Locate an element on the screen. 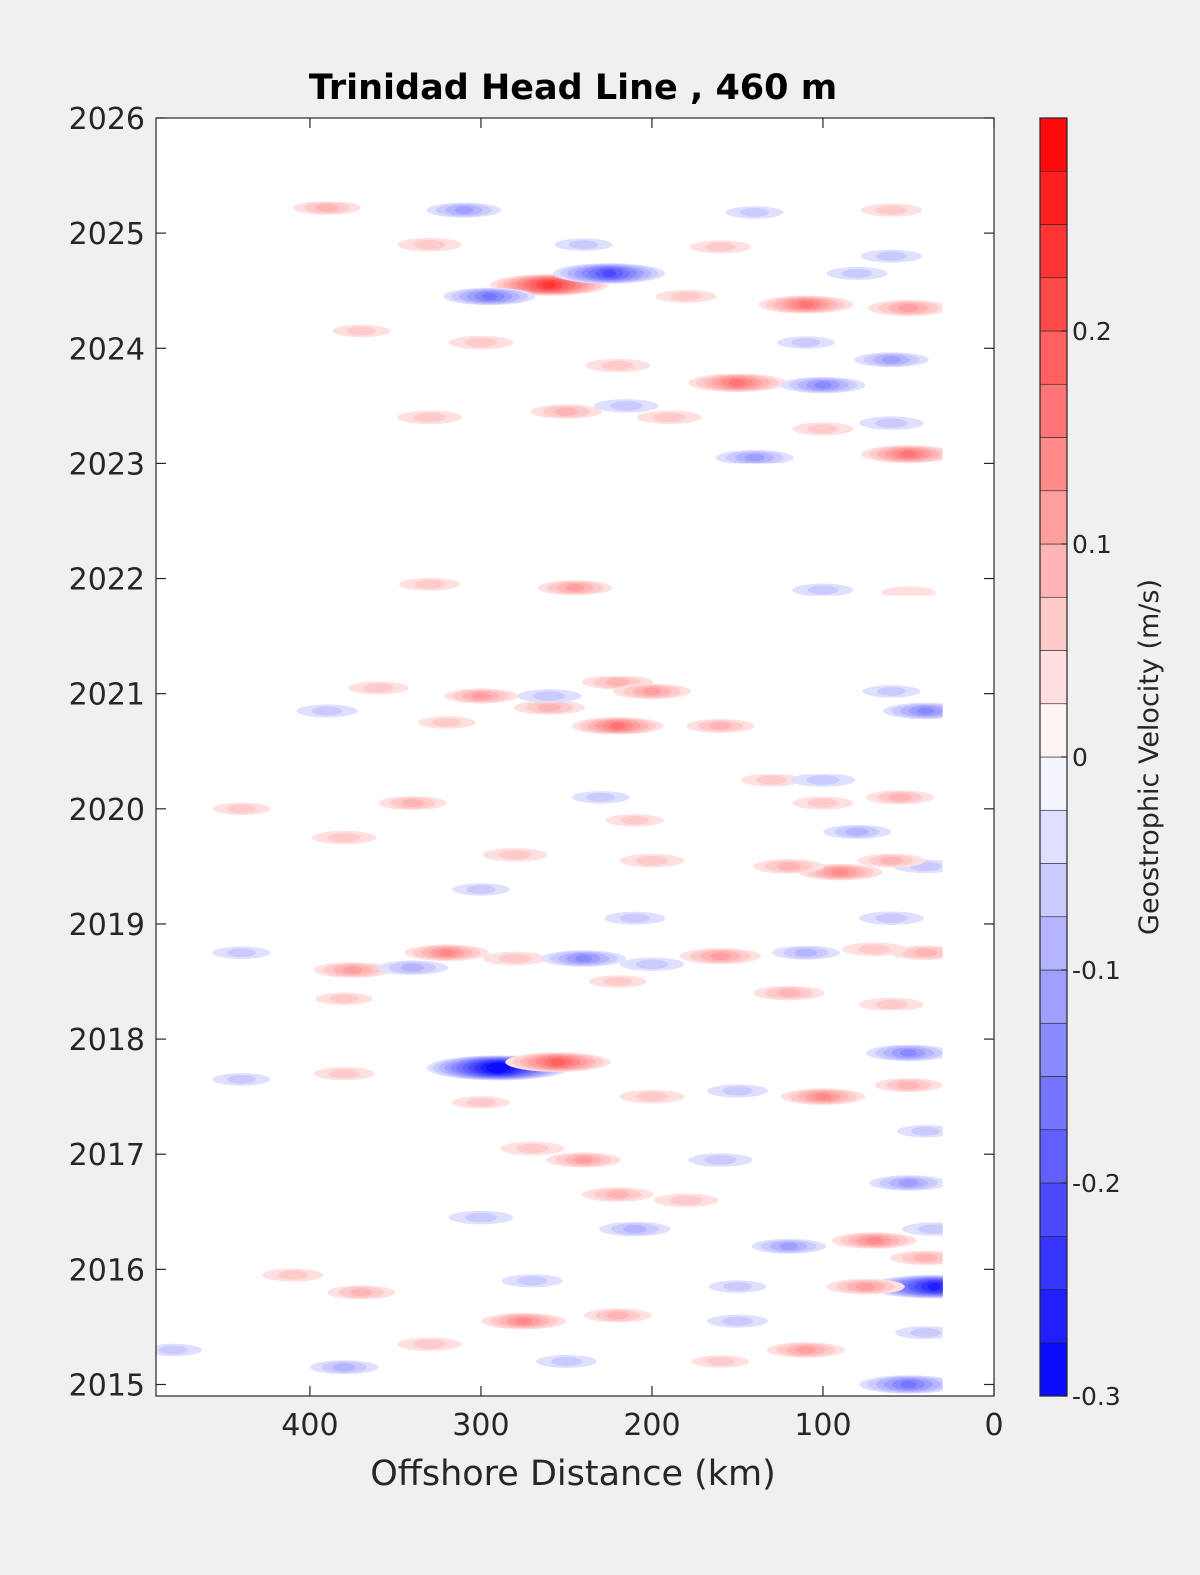  colorbar-tick-label: 0.1 is located at coordinates (1092, 544).